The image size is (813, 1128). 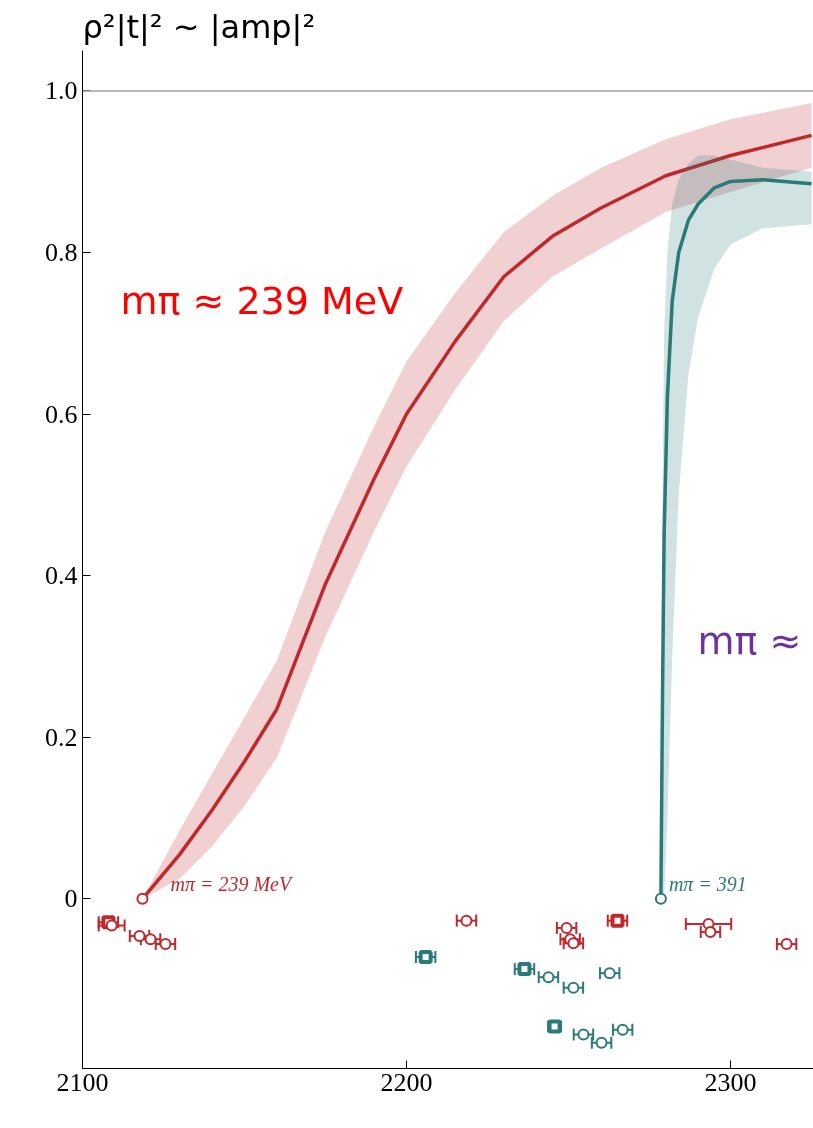 I want to click on x-tick-label: 2200, so click(x=406, y=1082).